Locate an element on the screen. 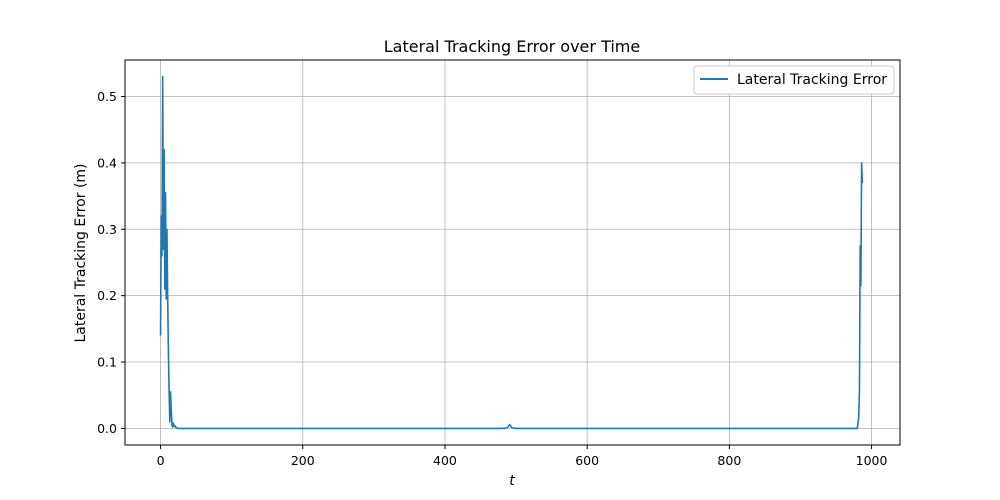 This screenshot has height=500, width=1000. legend-box is located at coordinates (794, 80).